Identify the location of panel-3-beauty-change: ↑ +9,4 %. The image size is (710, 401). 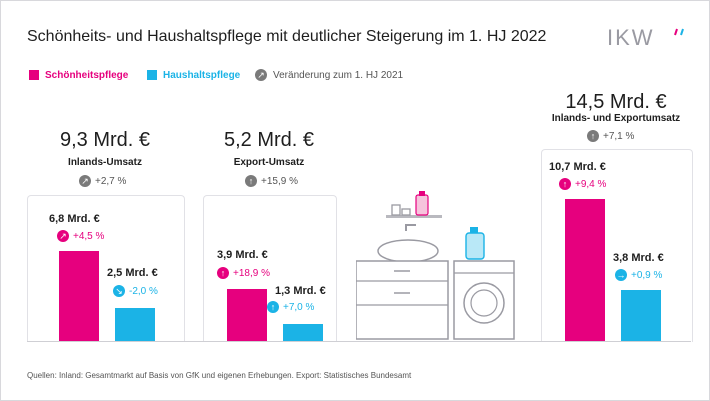
(582, 184).